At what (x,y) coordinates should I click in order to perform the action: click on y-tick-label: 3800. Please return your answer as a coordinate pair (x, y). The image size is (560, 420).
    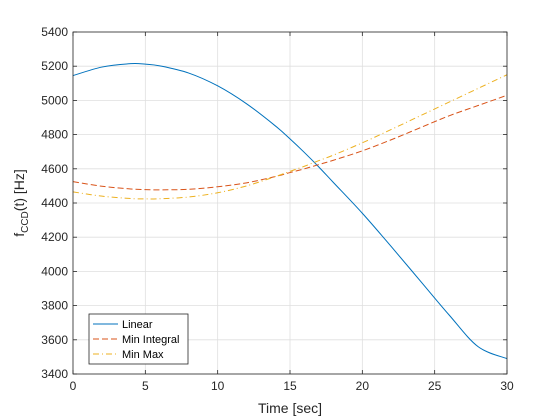
    Looking at the image, I should click on (54, 306).